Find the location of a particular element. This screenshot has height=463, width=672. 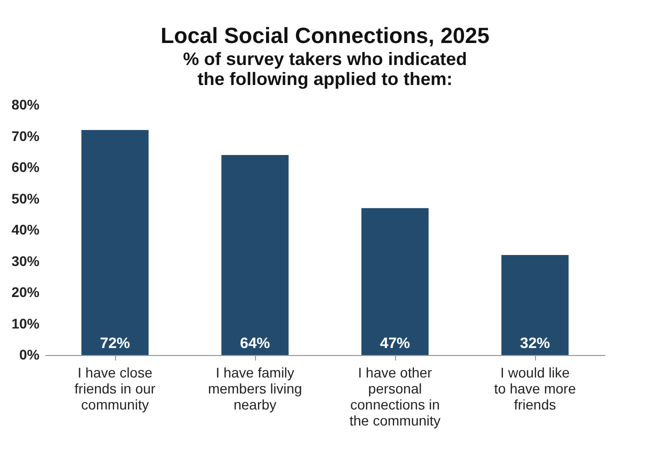

chart-subtitle: % of survey takers who indicated the following applied to them: is located at coordinates (325, 69).